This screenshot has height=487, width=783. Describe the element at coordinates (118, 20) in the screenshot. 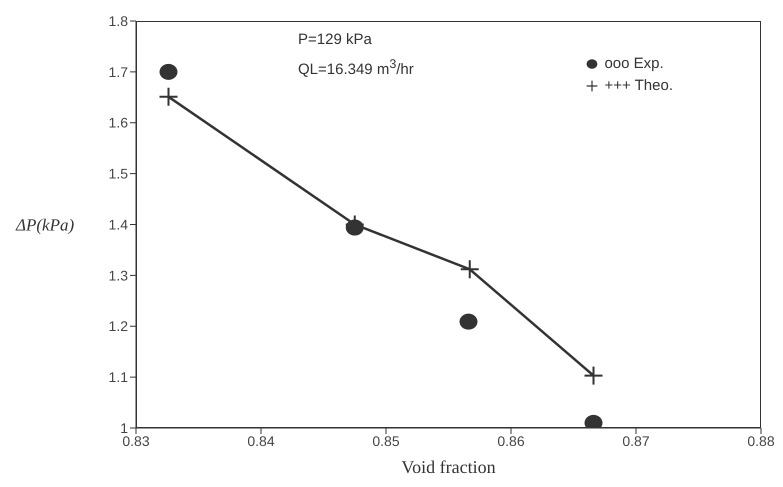

I see `y-tick-label: 1.8` at that location.